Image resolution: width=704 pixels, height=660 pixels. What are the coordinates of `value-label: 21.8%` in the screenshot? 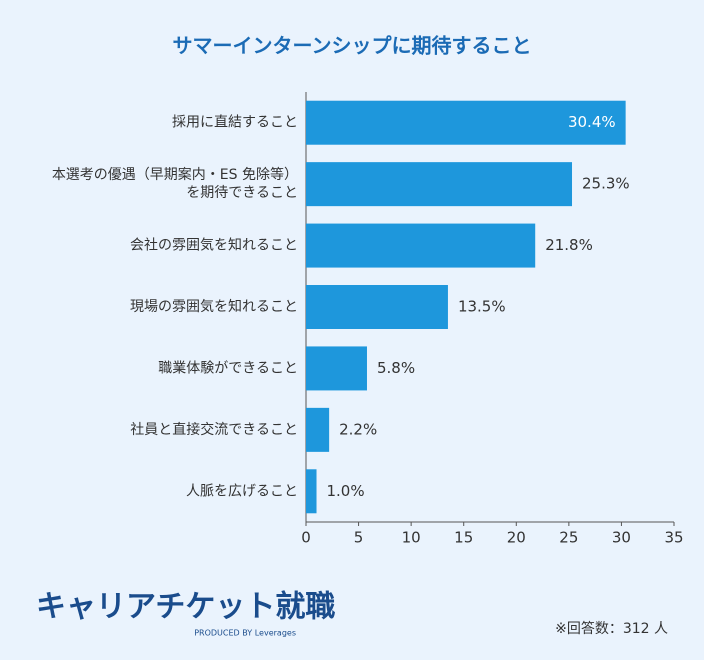 It's located at (569, 245).